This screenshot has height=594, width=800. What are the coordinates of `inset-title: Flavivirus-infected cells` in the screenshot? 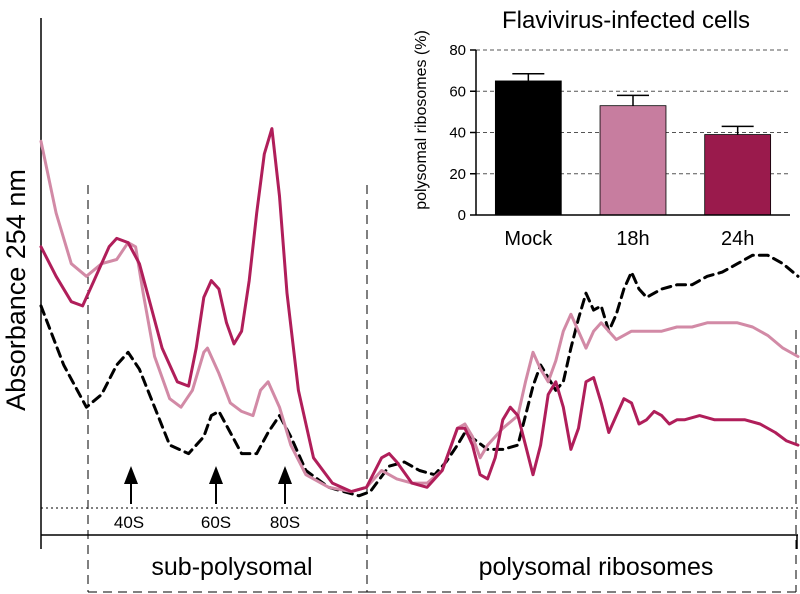 It's located at (626, 20).